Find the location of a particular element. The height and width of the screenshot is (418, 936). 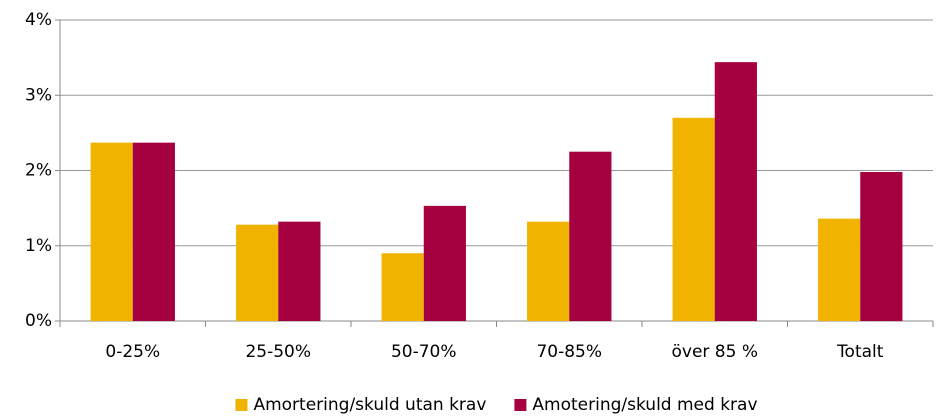

legend-label: Amortering/skuld utan krav is located at coordinates (369, 405).